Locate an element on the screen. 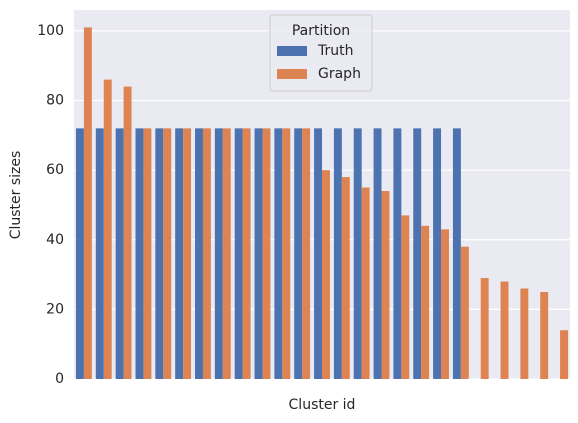 The height and width of the screenshot is (423, 578). y-tick-label: 60 is located at coordinates (55, 170).